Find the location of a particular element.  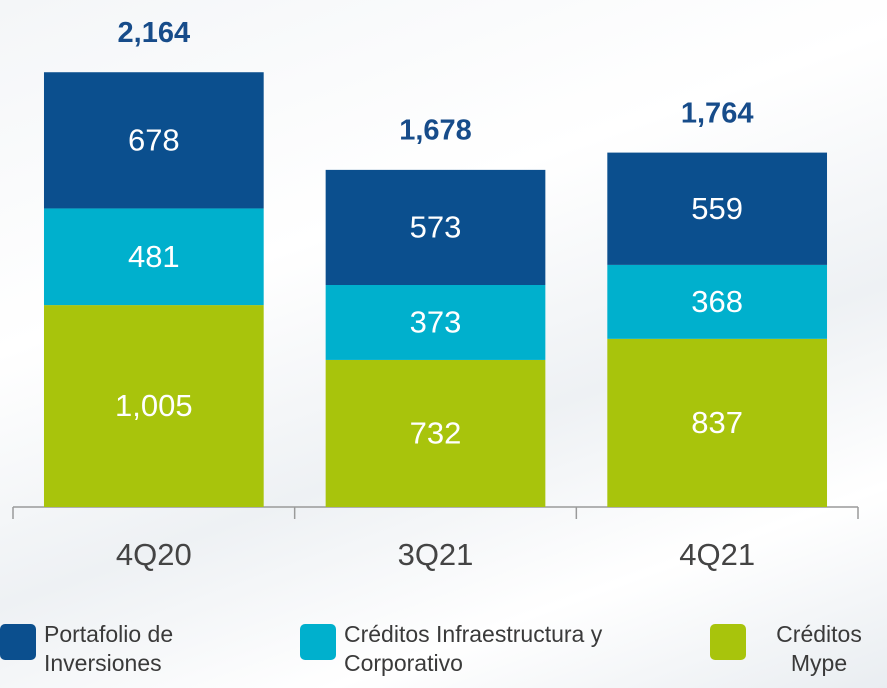

total-label: 1,678 is located at coordinates (435, 131).